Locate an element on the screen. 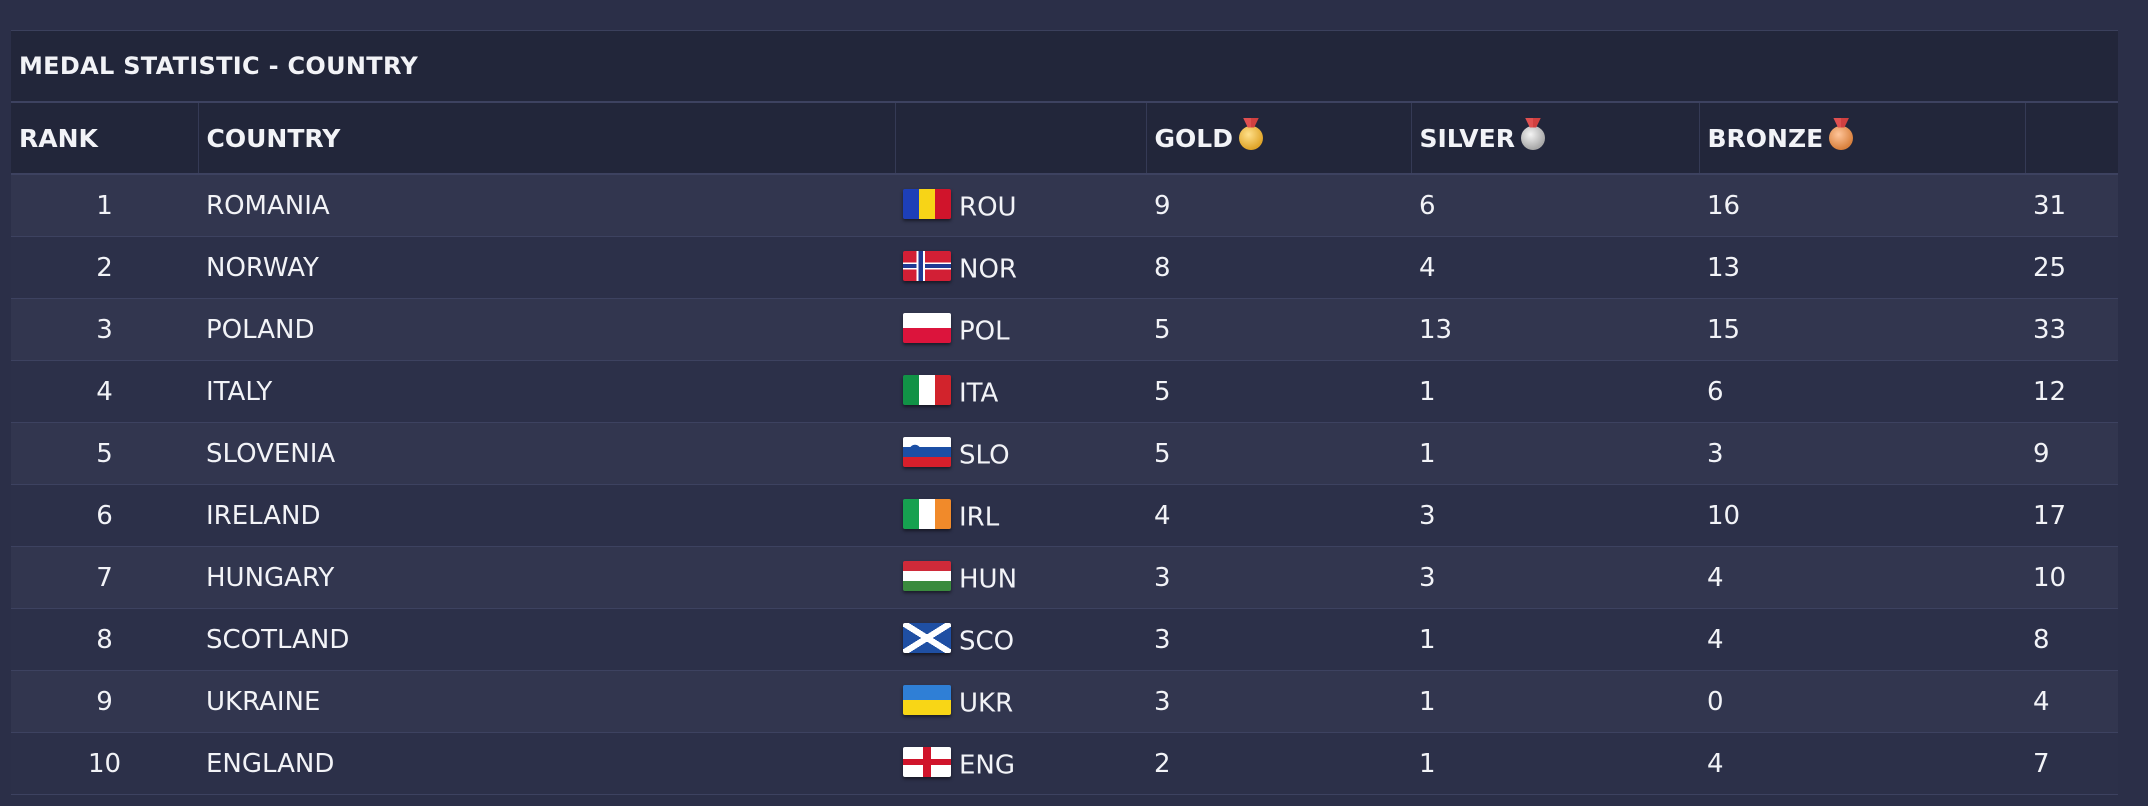  country-code: SCO is located at coordinates (987, 641).